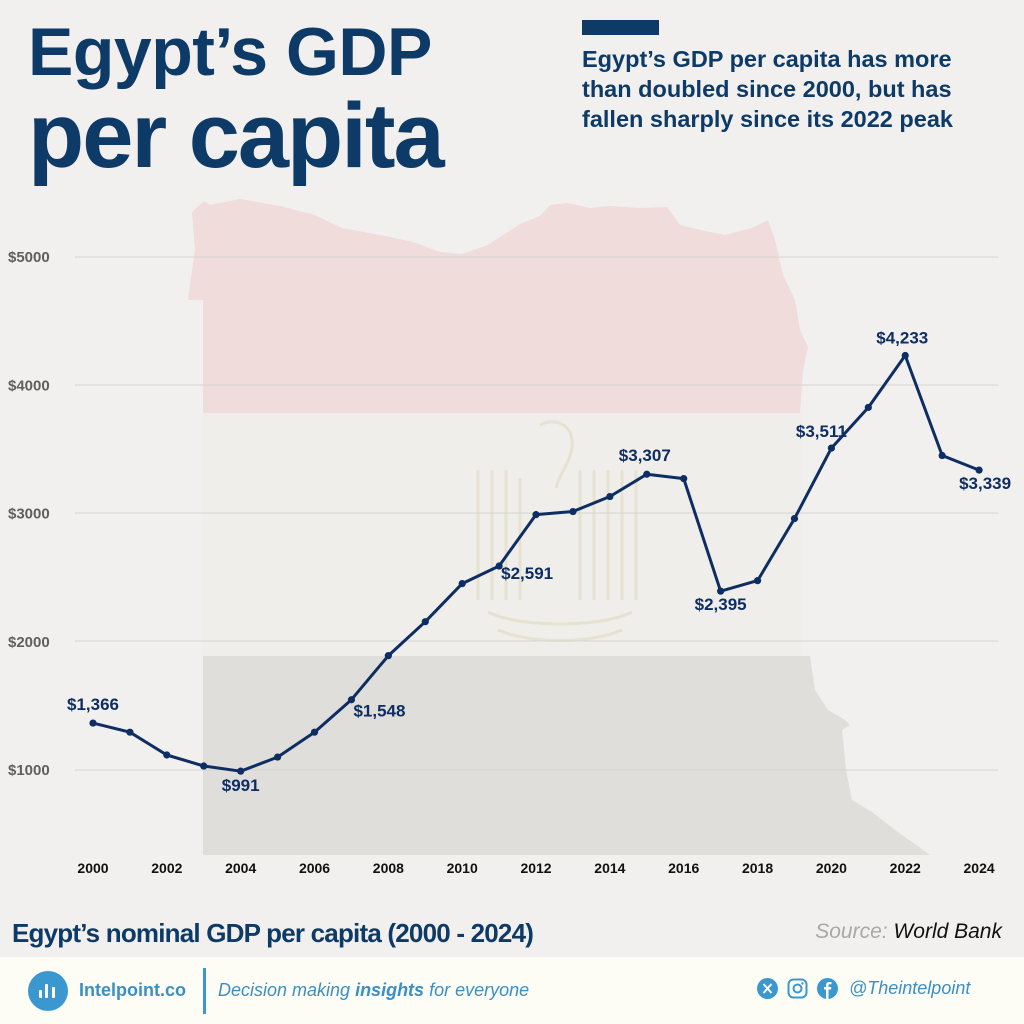 The image size is (1024, 1024). What do you see at coordinates (851, 931) in the screenshot?
I see `source-label: Source:` at bounding box center [851, 931].